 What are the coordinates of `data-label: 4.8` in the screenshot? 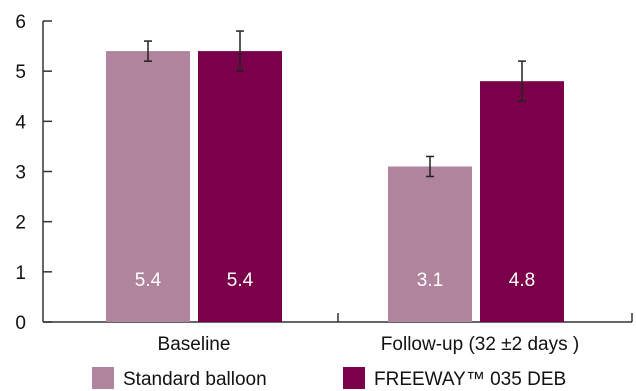 It's located at (522, 280).